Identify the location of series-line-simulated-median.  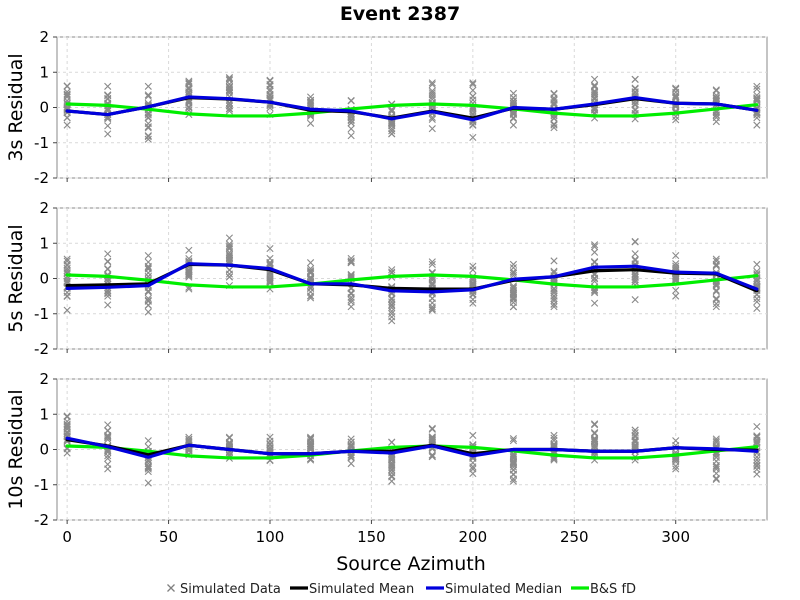
(412, 278).